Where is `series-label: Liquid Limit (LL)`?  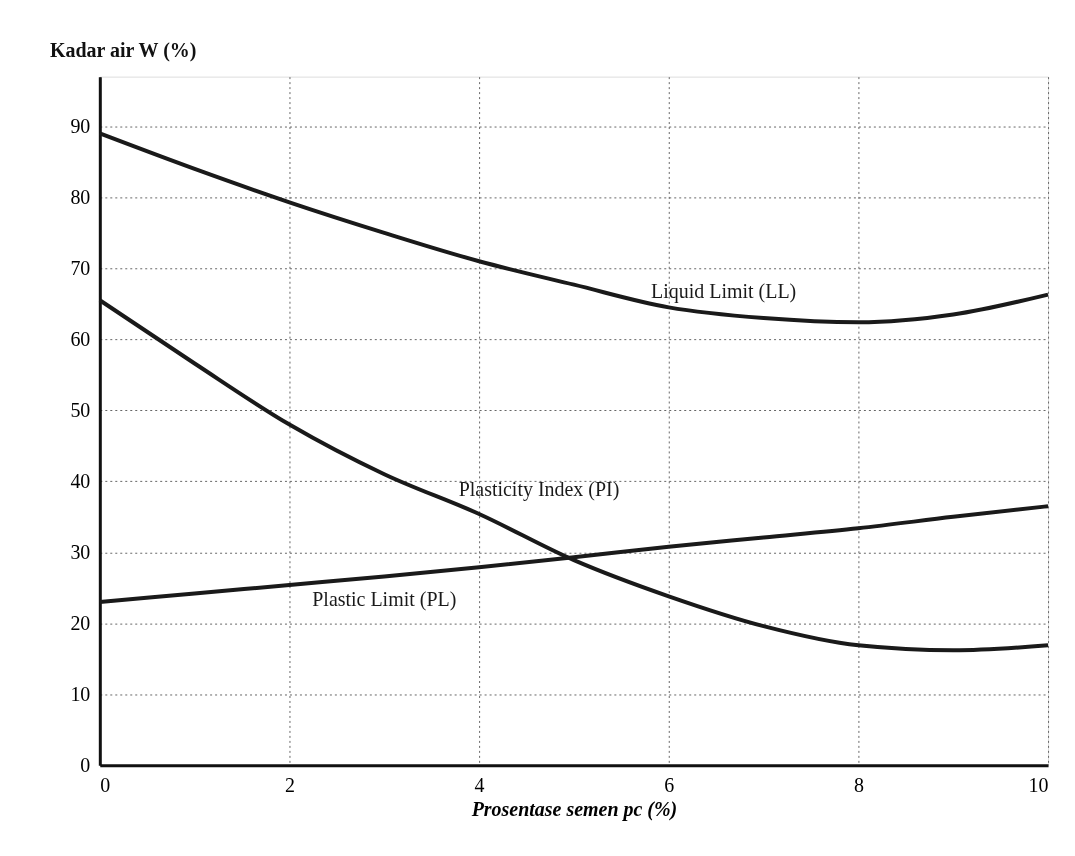
series-label: Liquid Limit (LL) is located at coordinates (724, 292).